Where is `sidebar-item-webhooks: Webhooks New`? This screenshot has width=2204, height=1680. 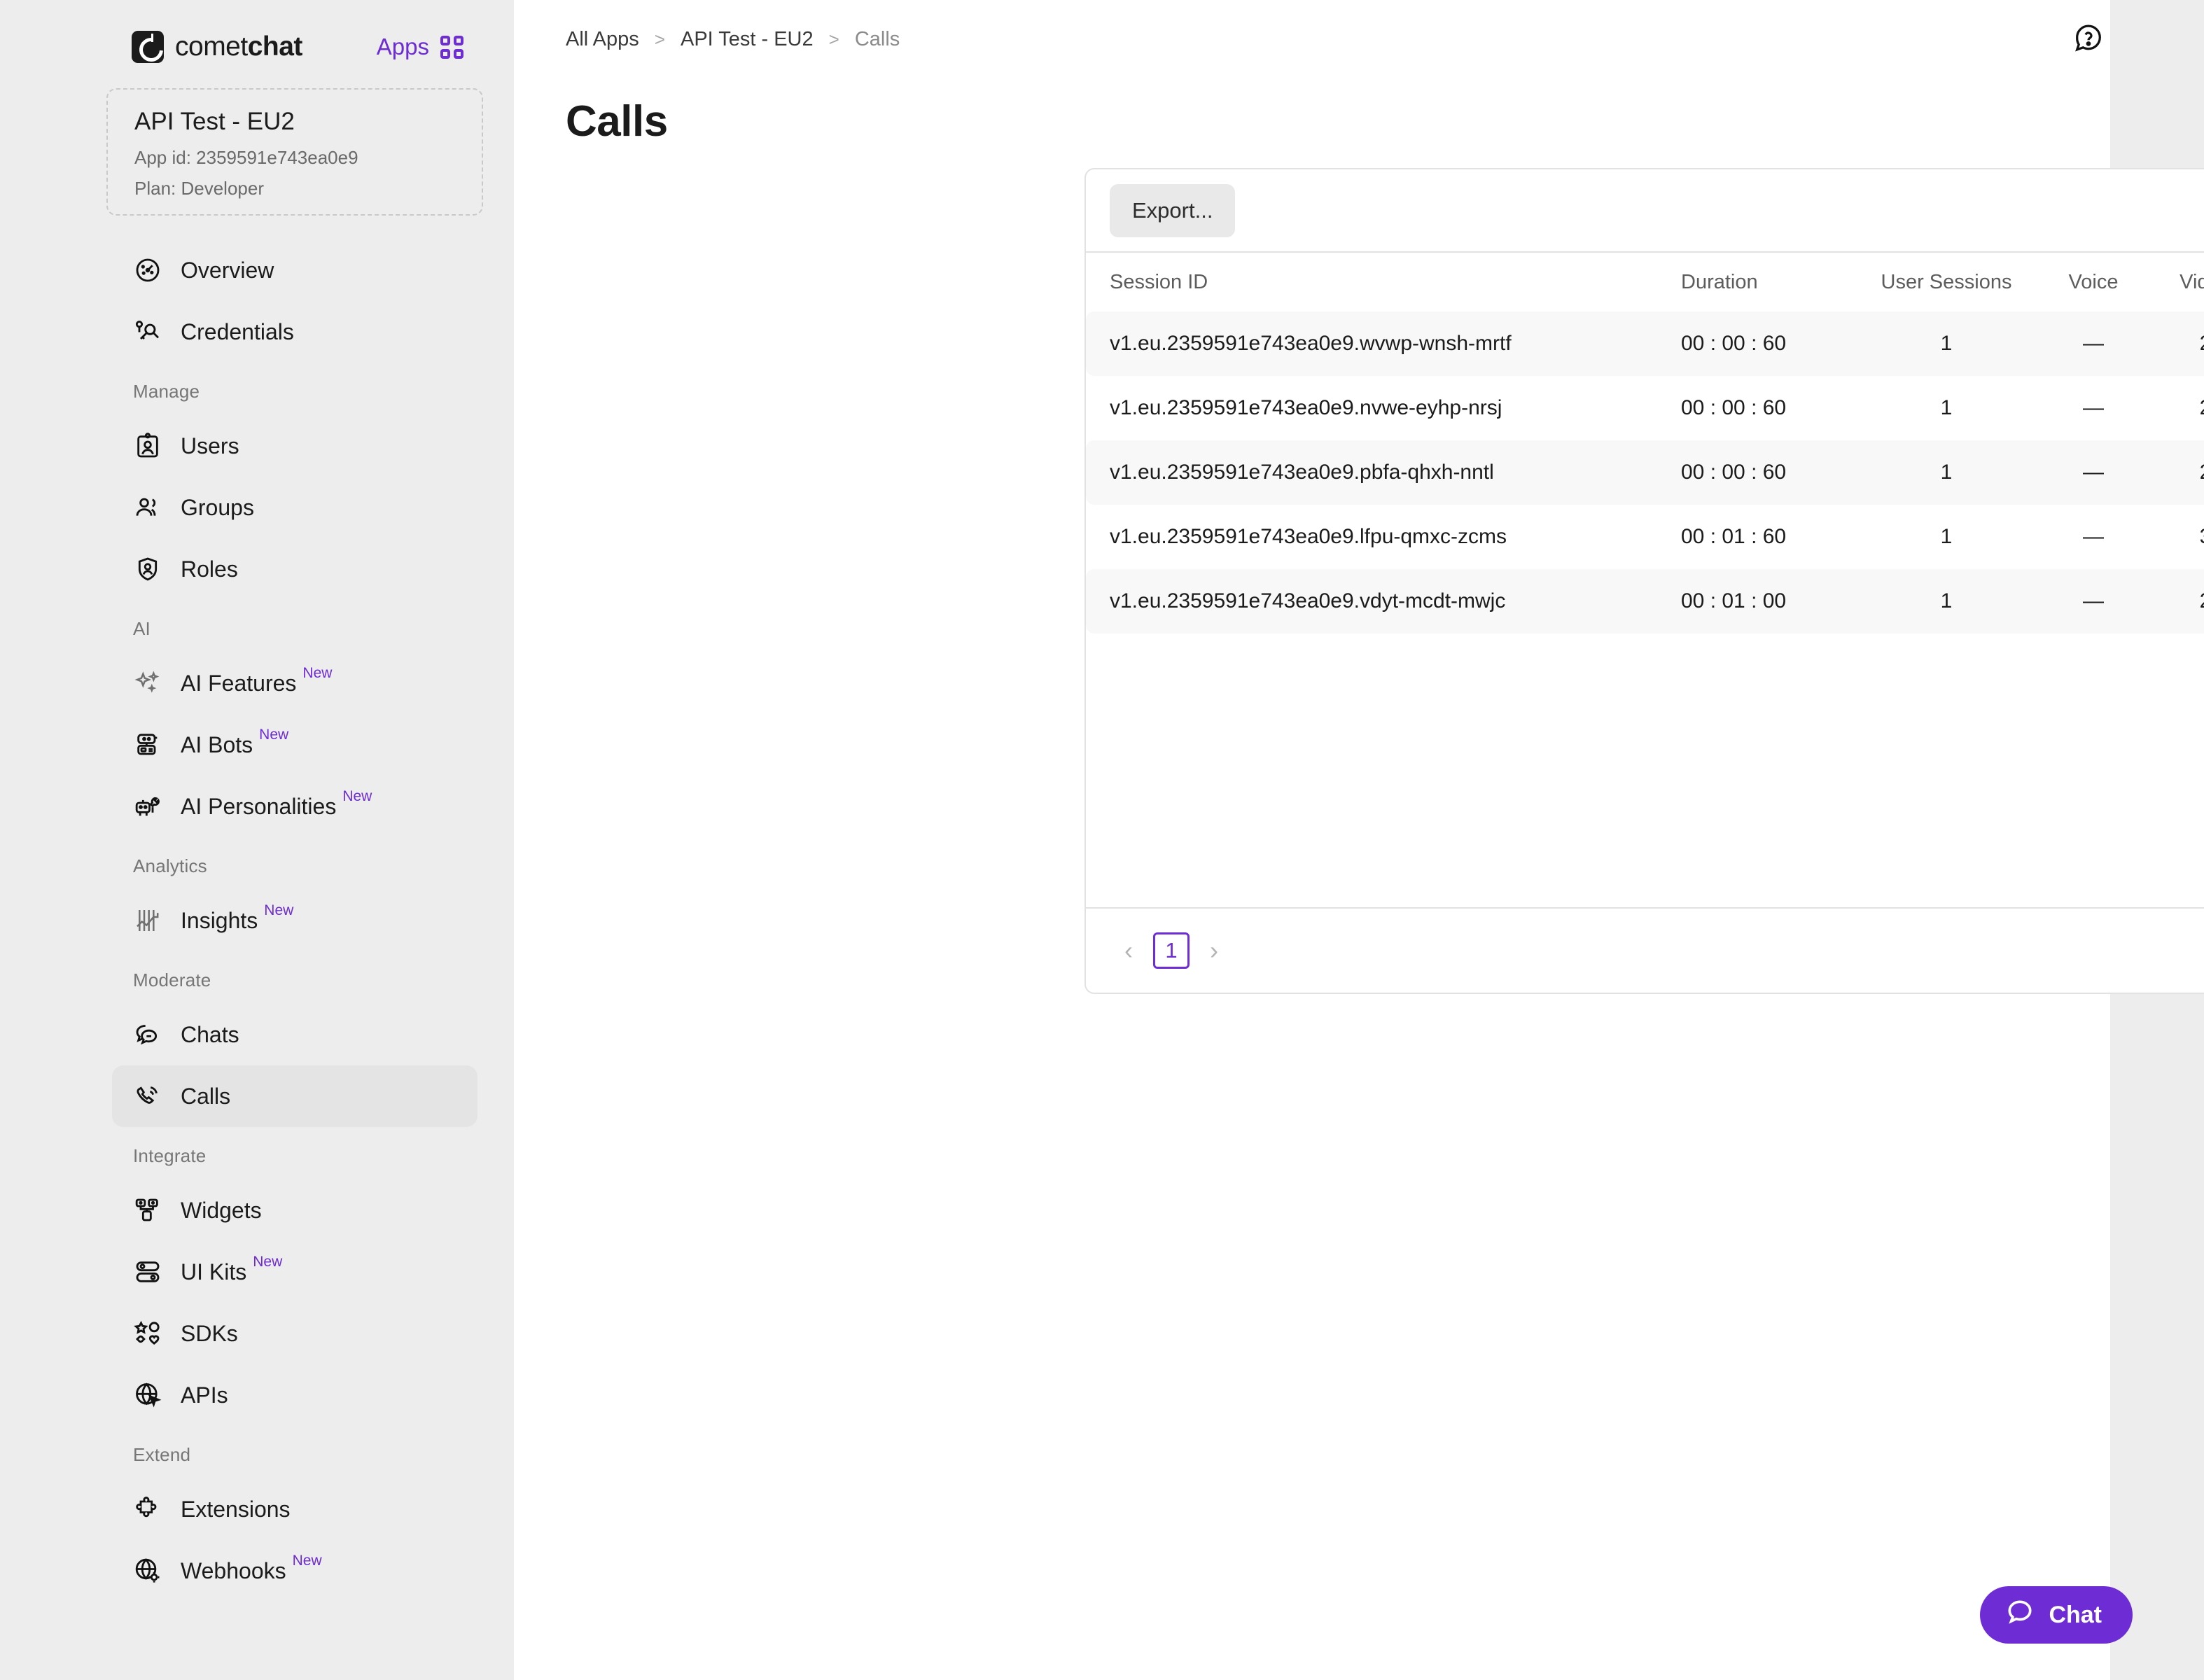 sidebar-item-webhooks: Webhooks New is located at coordinates (294, 1571).